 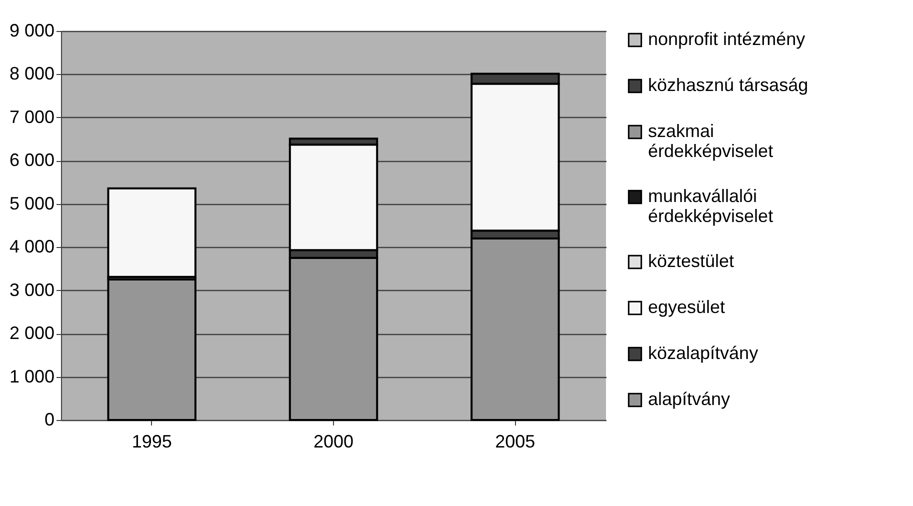 I want to click on legend-label: közhasznú társaság, so click(x=728, y=85).